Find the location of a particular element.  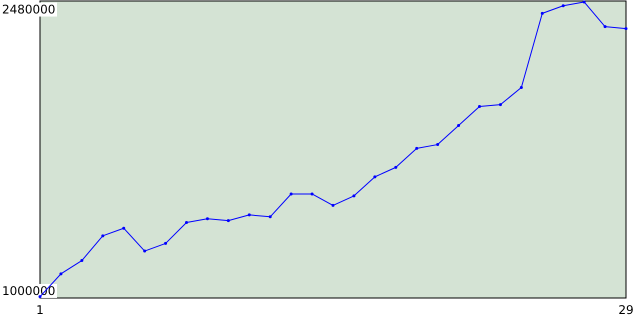

y-tick-label: 2480000 is located at coordinates (29, 9).